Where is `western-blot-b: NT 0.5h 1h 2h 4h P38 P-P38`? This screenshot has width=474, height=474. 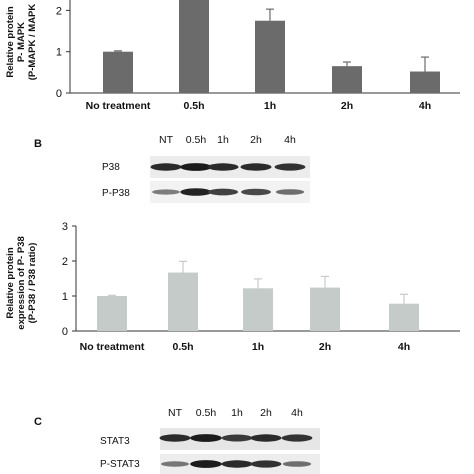
western-blot-b: NT 0.5h 1h 2h 4h P38 P-P38 is located at coordinates (206, 168).